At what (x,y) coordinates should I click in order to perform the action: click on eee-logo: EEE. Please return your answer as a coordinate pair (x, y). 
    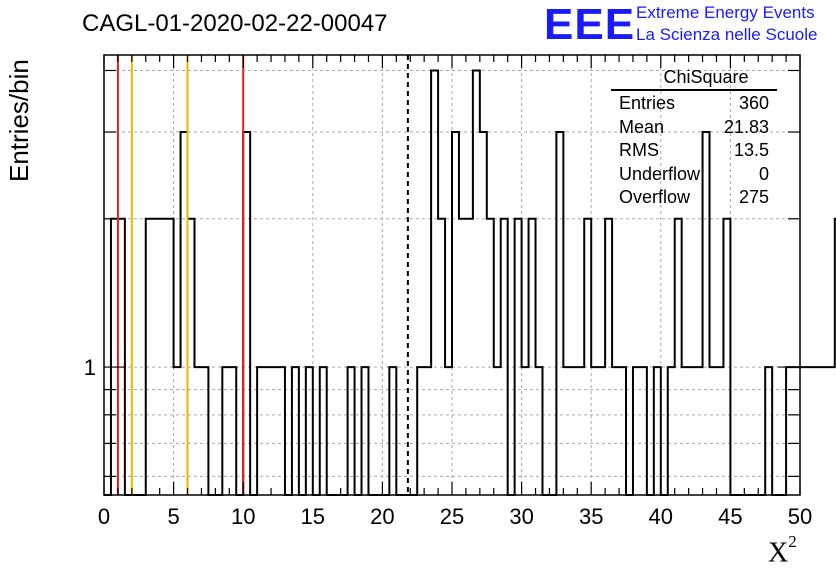
    Looking at the image, I should click on (590, 24).